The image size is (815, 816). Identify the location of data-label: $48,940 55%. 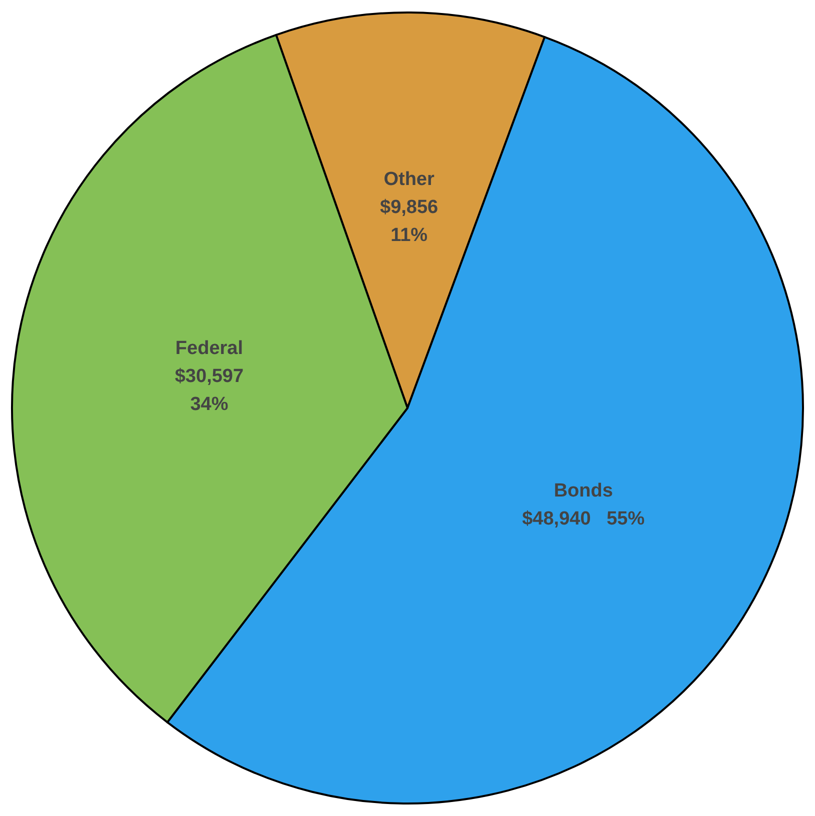
(583, 519).